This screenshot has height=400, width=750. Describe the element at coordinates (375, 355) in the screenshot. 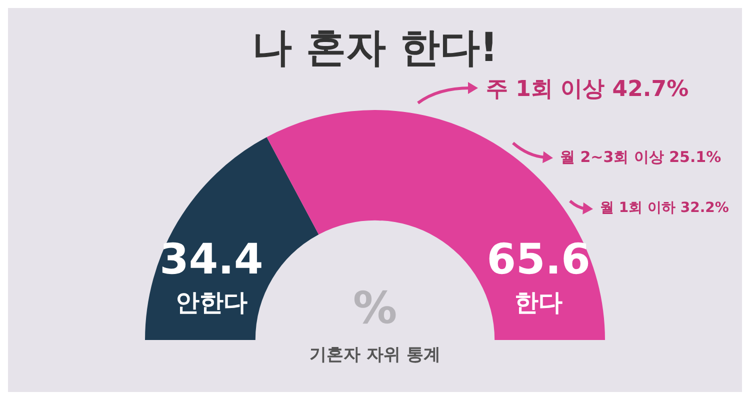

I see `text: 기혼자 자위 통계` at that location.